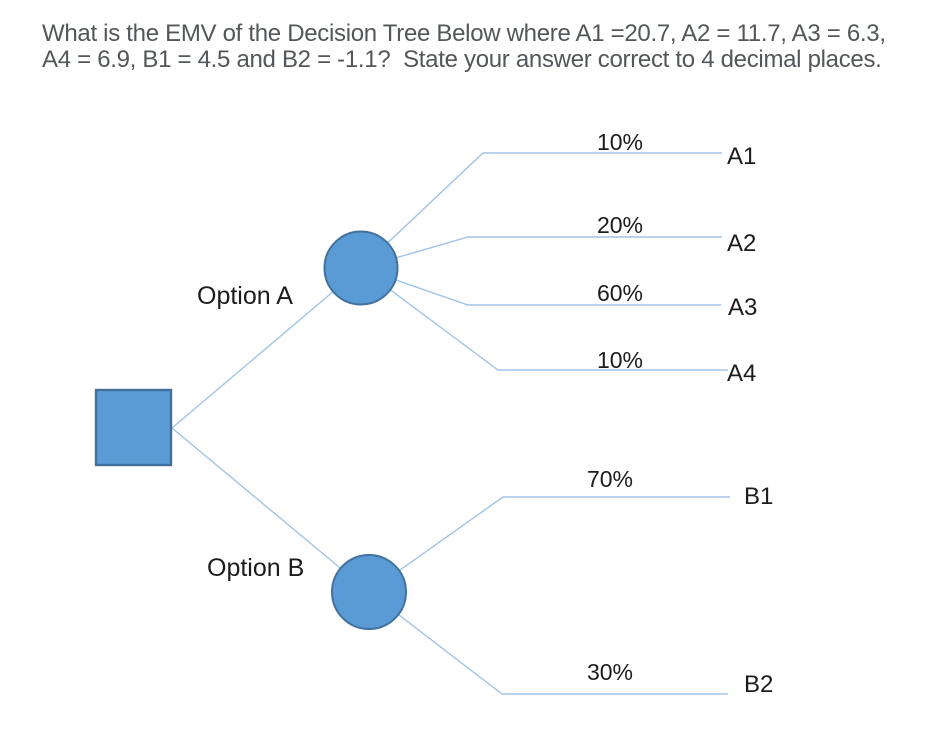  What do you see at coordinates (759, 684) in the screenshot?
I see `outcome-b2-label: B2` at bounding box center [759, 684].